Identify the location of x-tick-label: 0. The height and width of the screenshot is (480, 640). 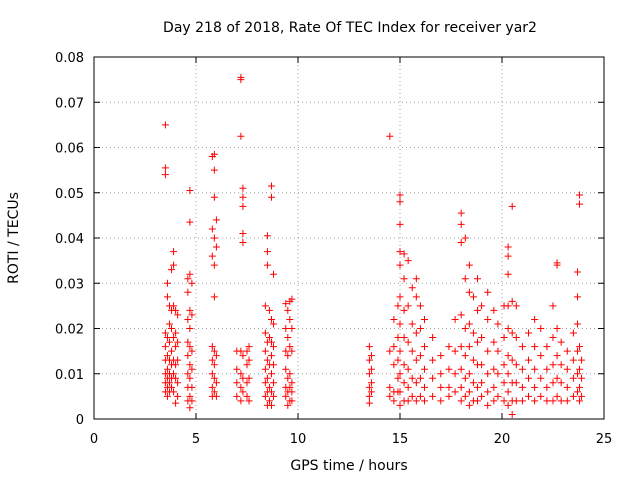
(94, 439).